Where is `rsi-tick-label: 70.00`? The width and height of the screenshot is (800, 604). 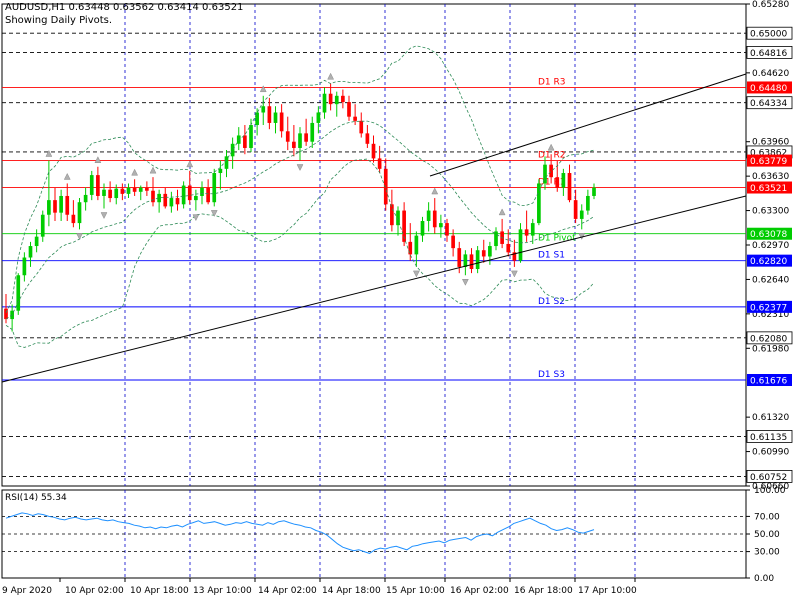 rsi-tick-label: 70.00 is located at coordinates (767, 517).